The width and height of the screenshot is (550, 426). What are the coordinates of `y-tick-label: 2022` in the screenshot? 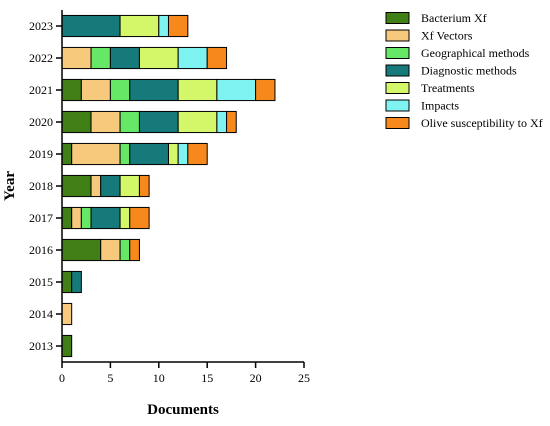 It's located at (41, 58).